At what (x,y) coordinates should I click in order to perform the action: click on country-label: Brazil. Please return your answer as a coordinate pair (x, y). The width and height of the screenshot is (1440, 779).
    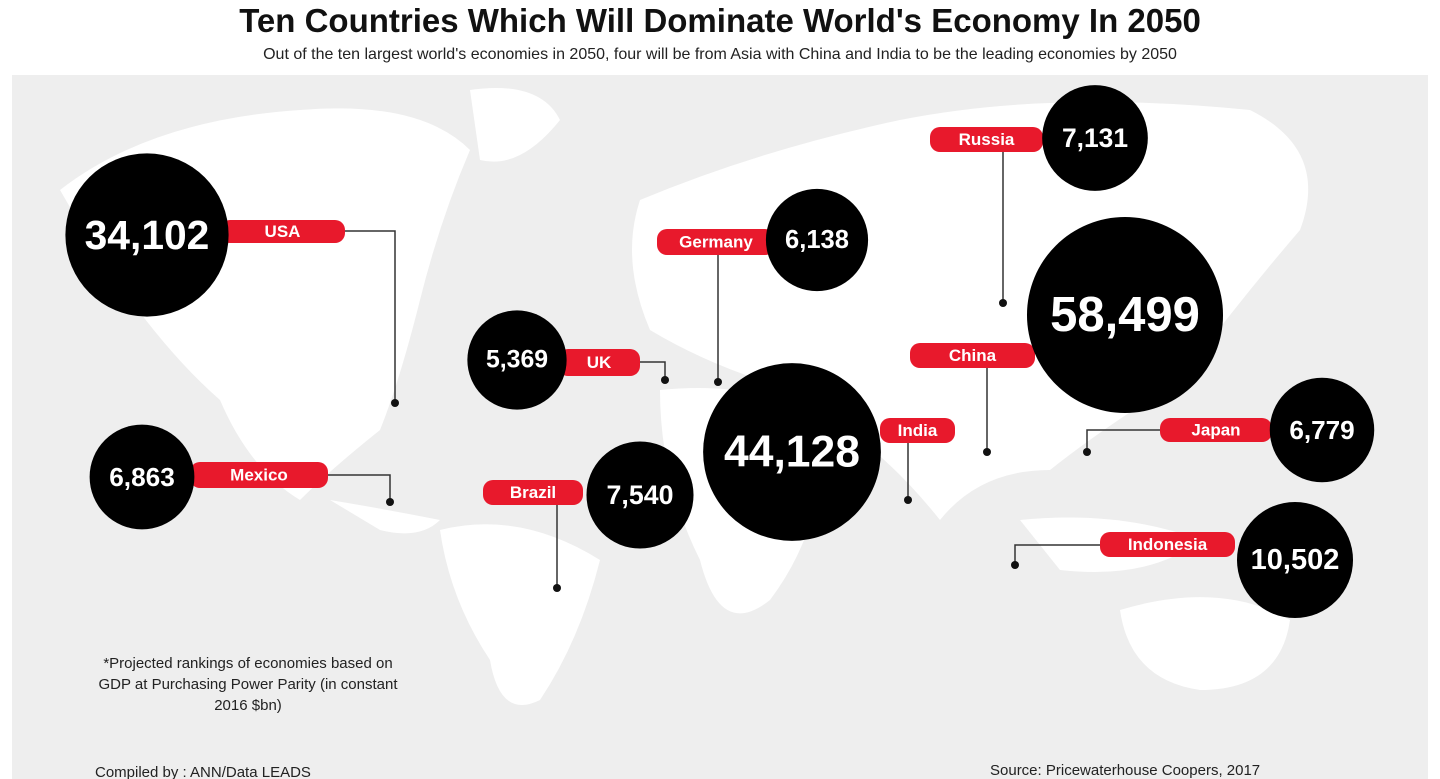
    Looking at the image, I should click on (533, 492).